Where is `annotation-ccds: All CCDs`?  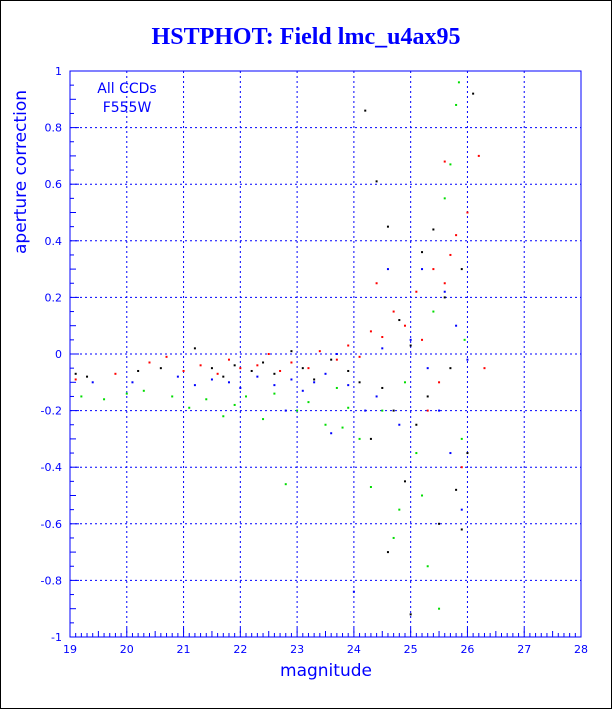
annotation-ccds: All CCDs is located at coordinates (126, 89).